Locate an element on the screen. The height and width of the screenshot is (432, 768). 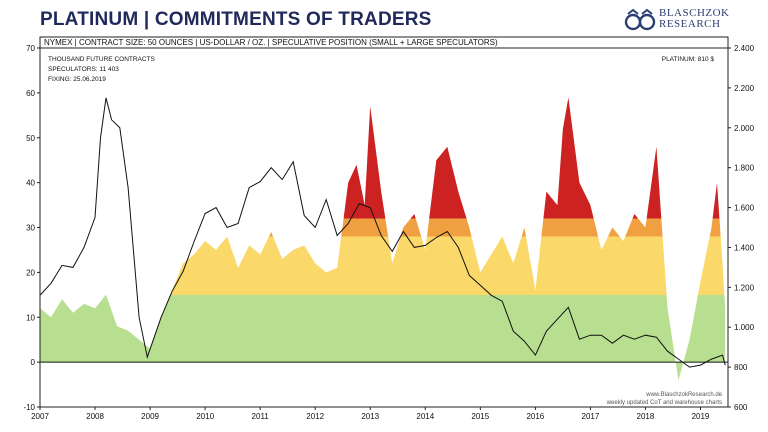
left-axis-tick-label: 40 is located at coordinates (30, 183).